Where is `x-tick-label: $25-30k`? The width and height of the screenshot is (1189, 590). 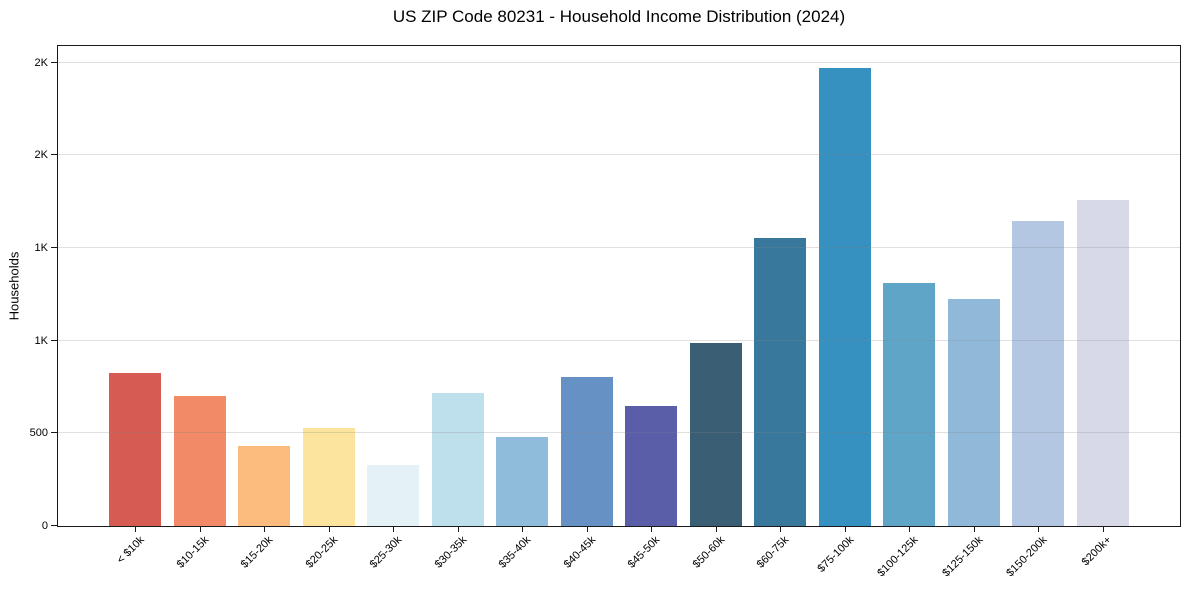 x-tick-label: $25-30k is located at coordinates (386, 552).